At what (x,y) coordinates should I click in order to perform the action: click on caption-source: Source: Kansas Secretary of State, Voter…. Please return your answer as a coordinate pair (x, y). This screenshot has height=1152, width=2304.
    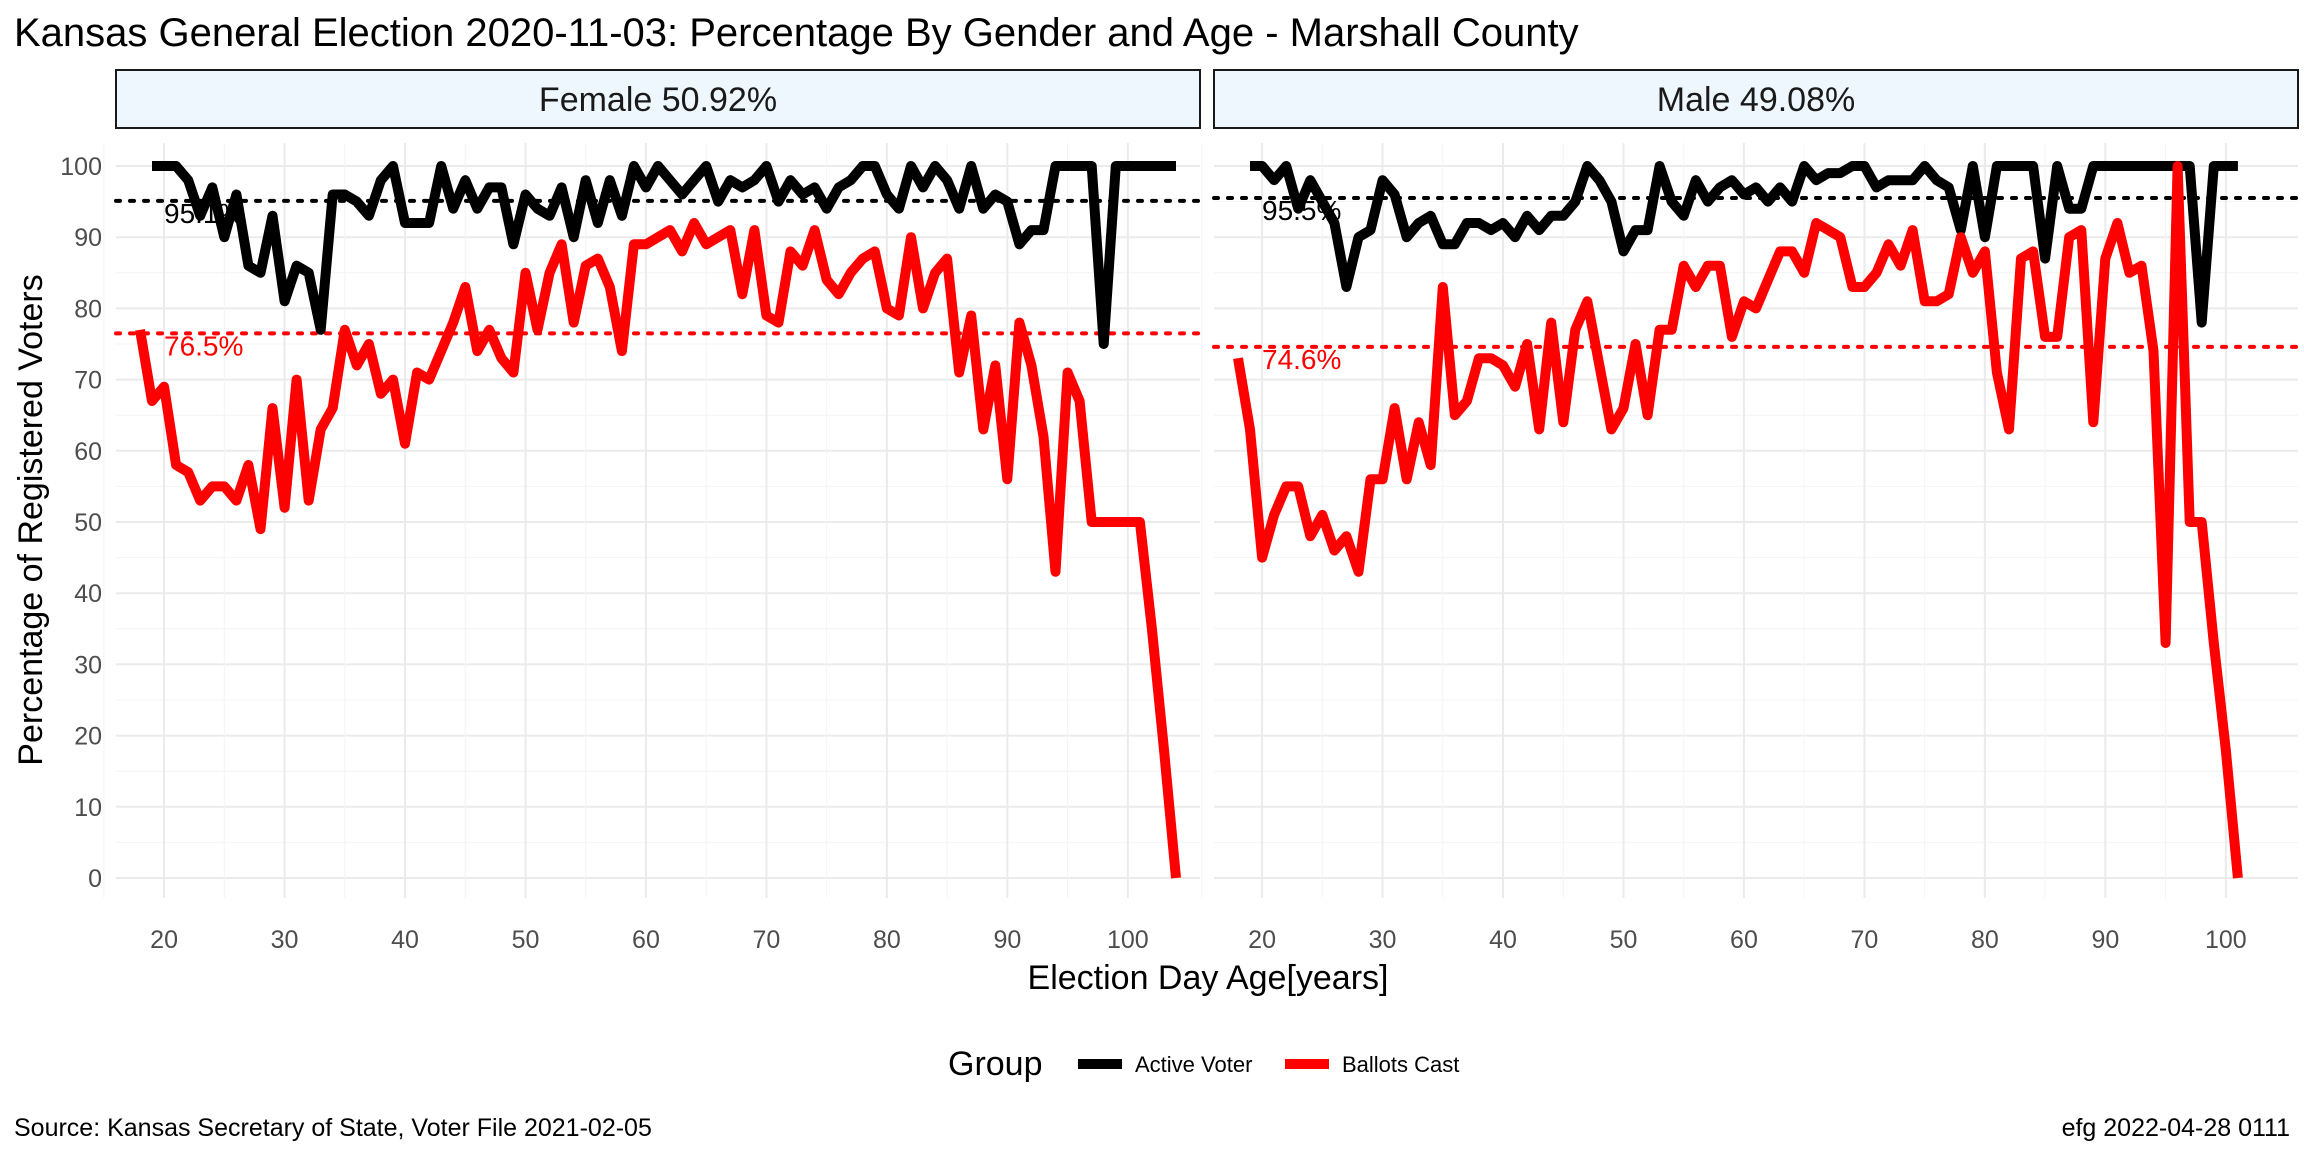
    Looking at the image, I should click on (333, 1128).